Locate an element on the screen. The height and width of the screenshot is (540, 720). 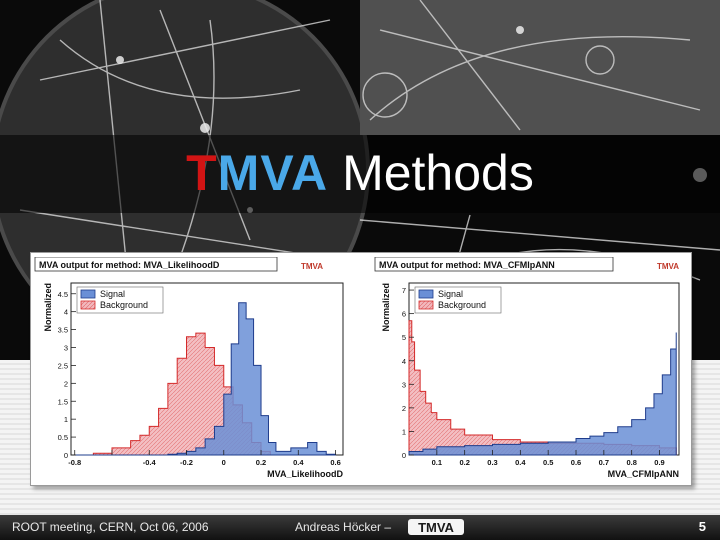
x-tick-label: 0.9 is located at coordinates (659, 462).